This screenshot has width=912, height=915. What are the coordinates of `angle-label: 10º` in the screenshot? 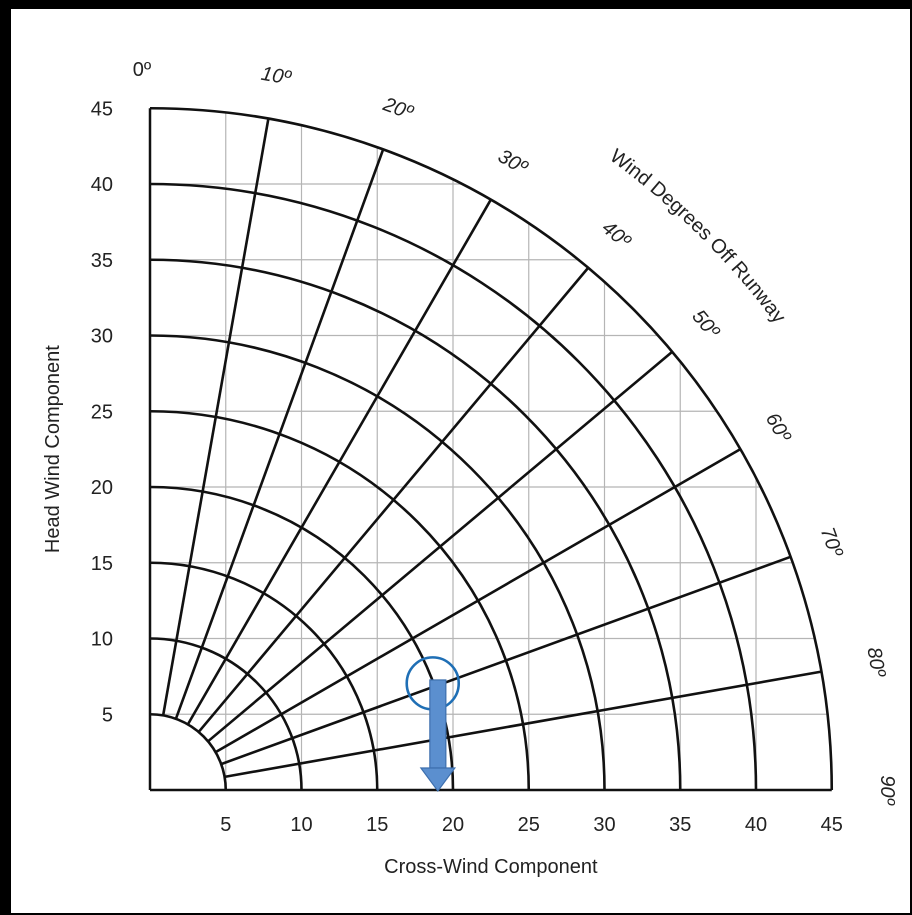 It's located at (276, 76).